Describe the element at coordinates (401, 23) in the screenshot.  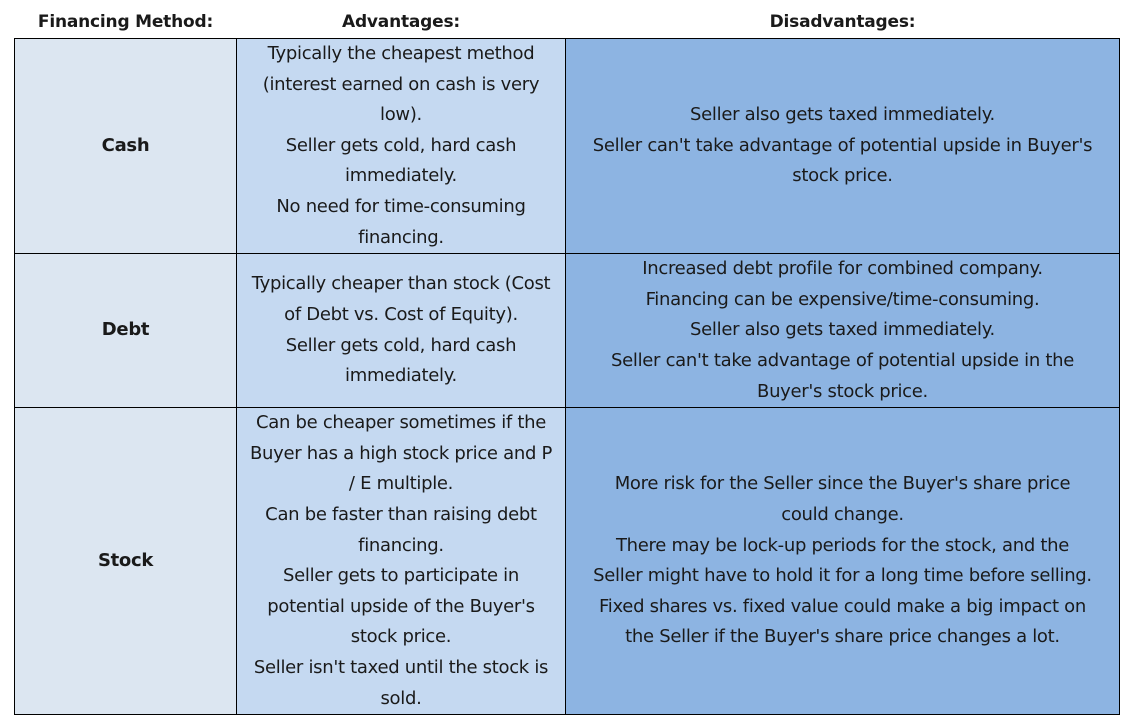
I see `header-advantages: Advantages:` at that location.